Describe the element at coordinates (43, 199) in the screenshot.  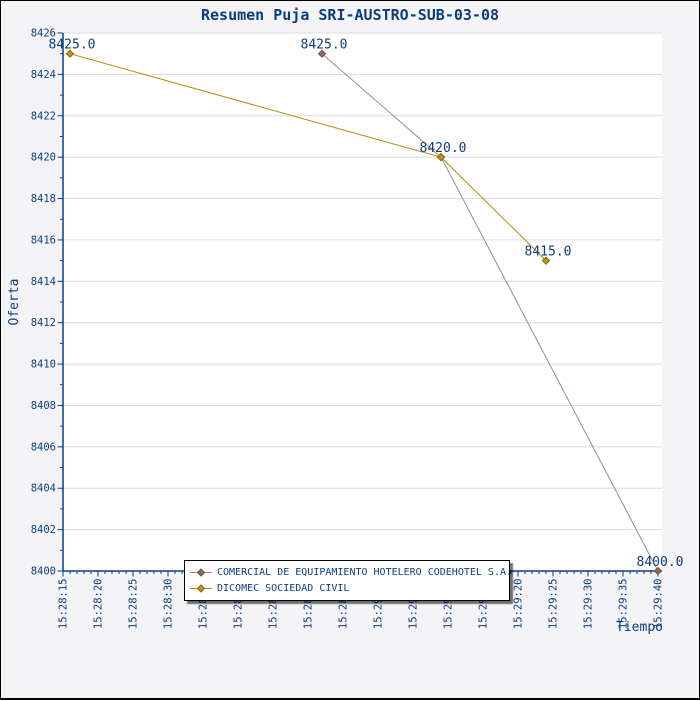
I see `y-tick-label: 8418` at that location.